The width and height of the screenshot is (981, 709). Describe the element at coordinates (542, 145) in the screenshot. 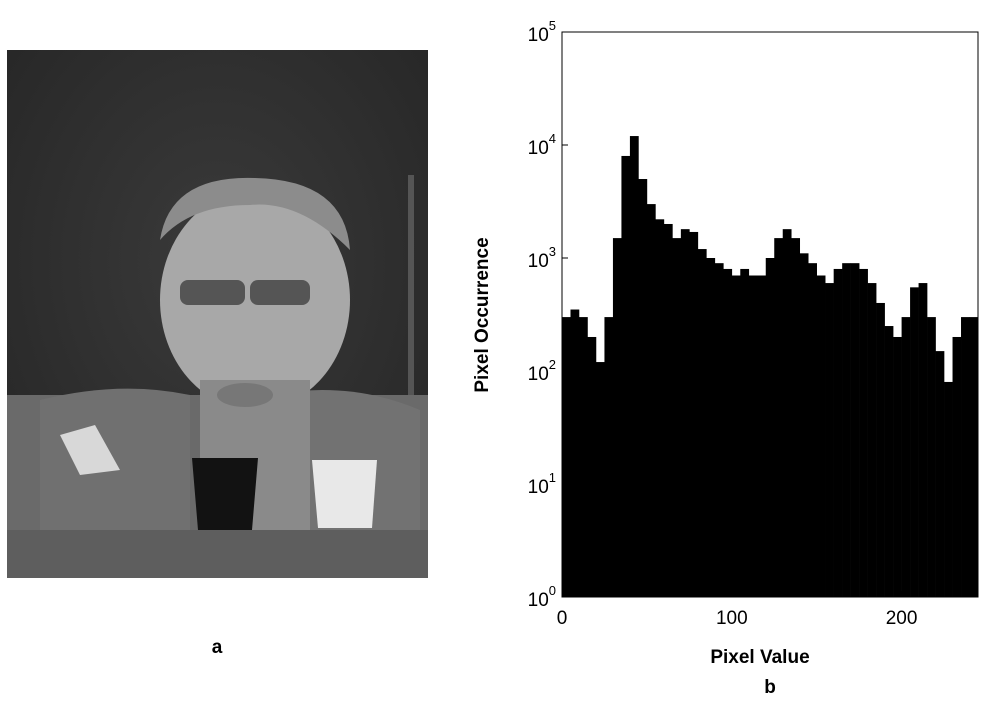

I see `y-tick-label: 10⁴` at that location.